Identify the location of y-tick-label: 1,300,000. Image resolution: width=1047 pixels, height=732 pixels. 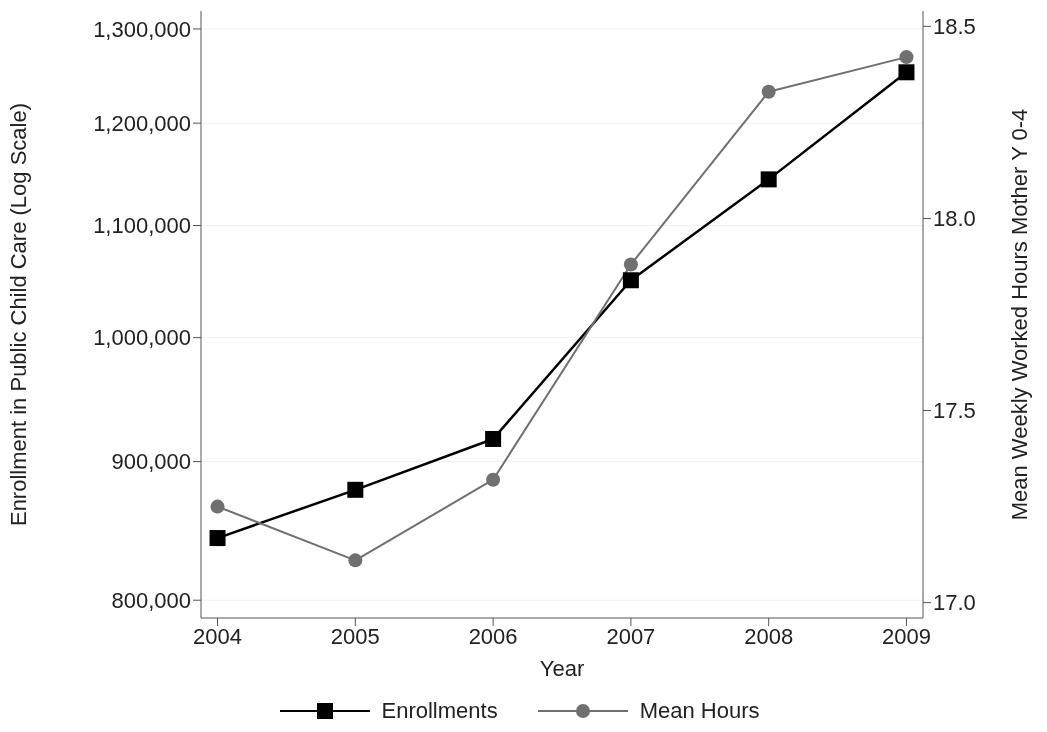
(142, 29).